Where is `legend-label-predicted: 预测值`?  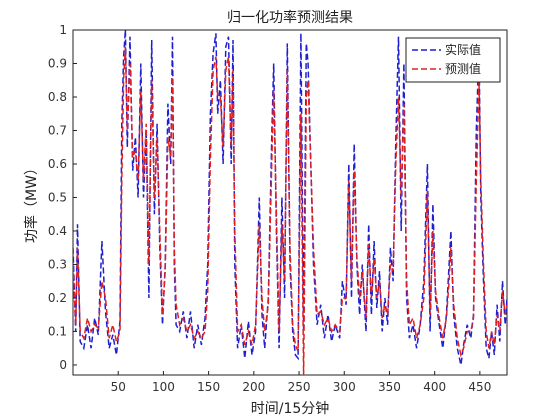 legend-label-predicted: 预测值 is located at coordinates (463, 68).